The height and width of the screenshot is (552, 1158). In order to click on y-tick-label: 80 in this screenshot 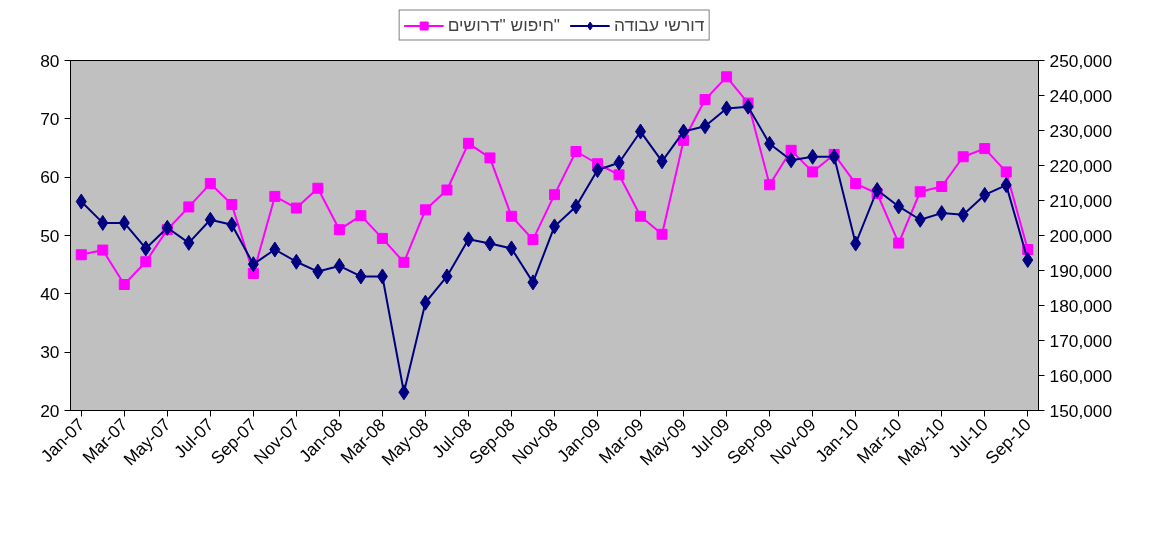, I will do `click(50, 60)`.